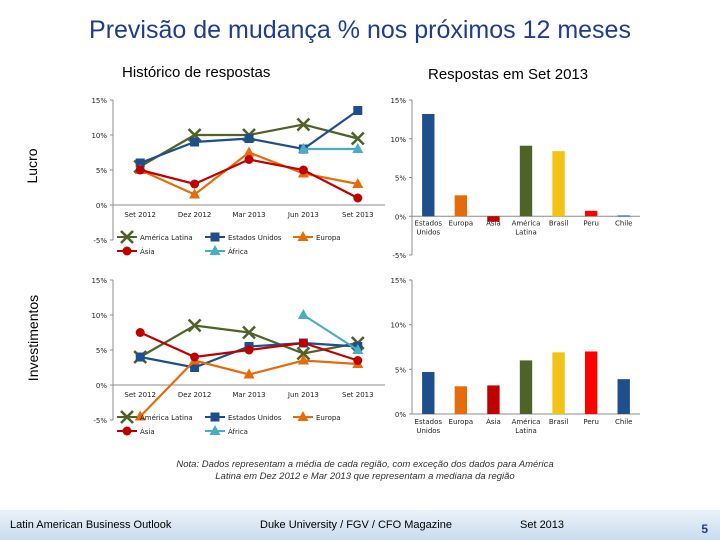 The image size is (720, 540). What do you see at coordinates (358, 349) in the screenshot?
I see `point-africa-set-2013` at bounding box center [358, 349].